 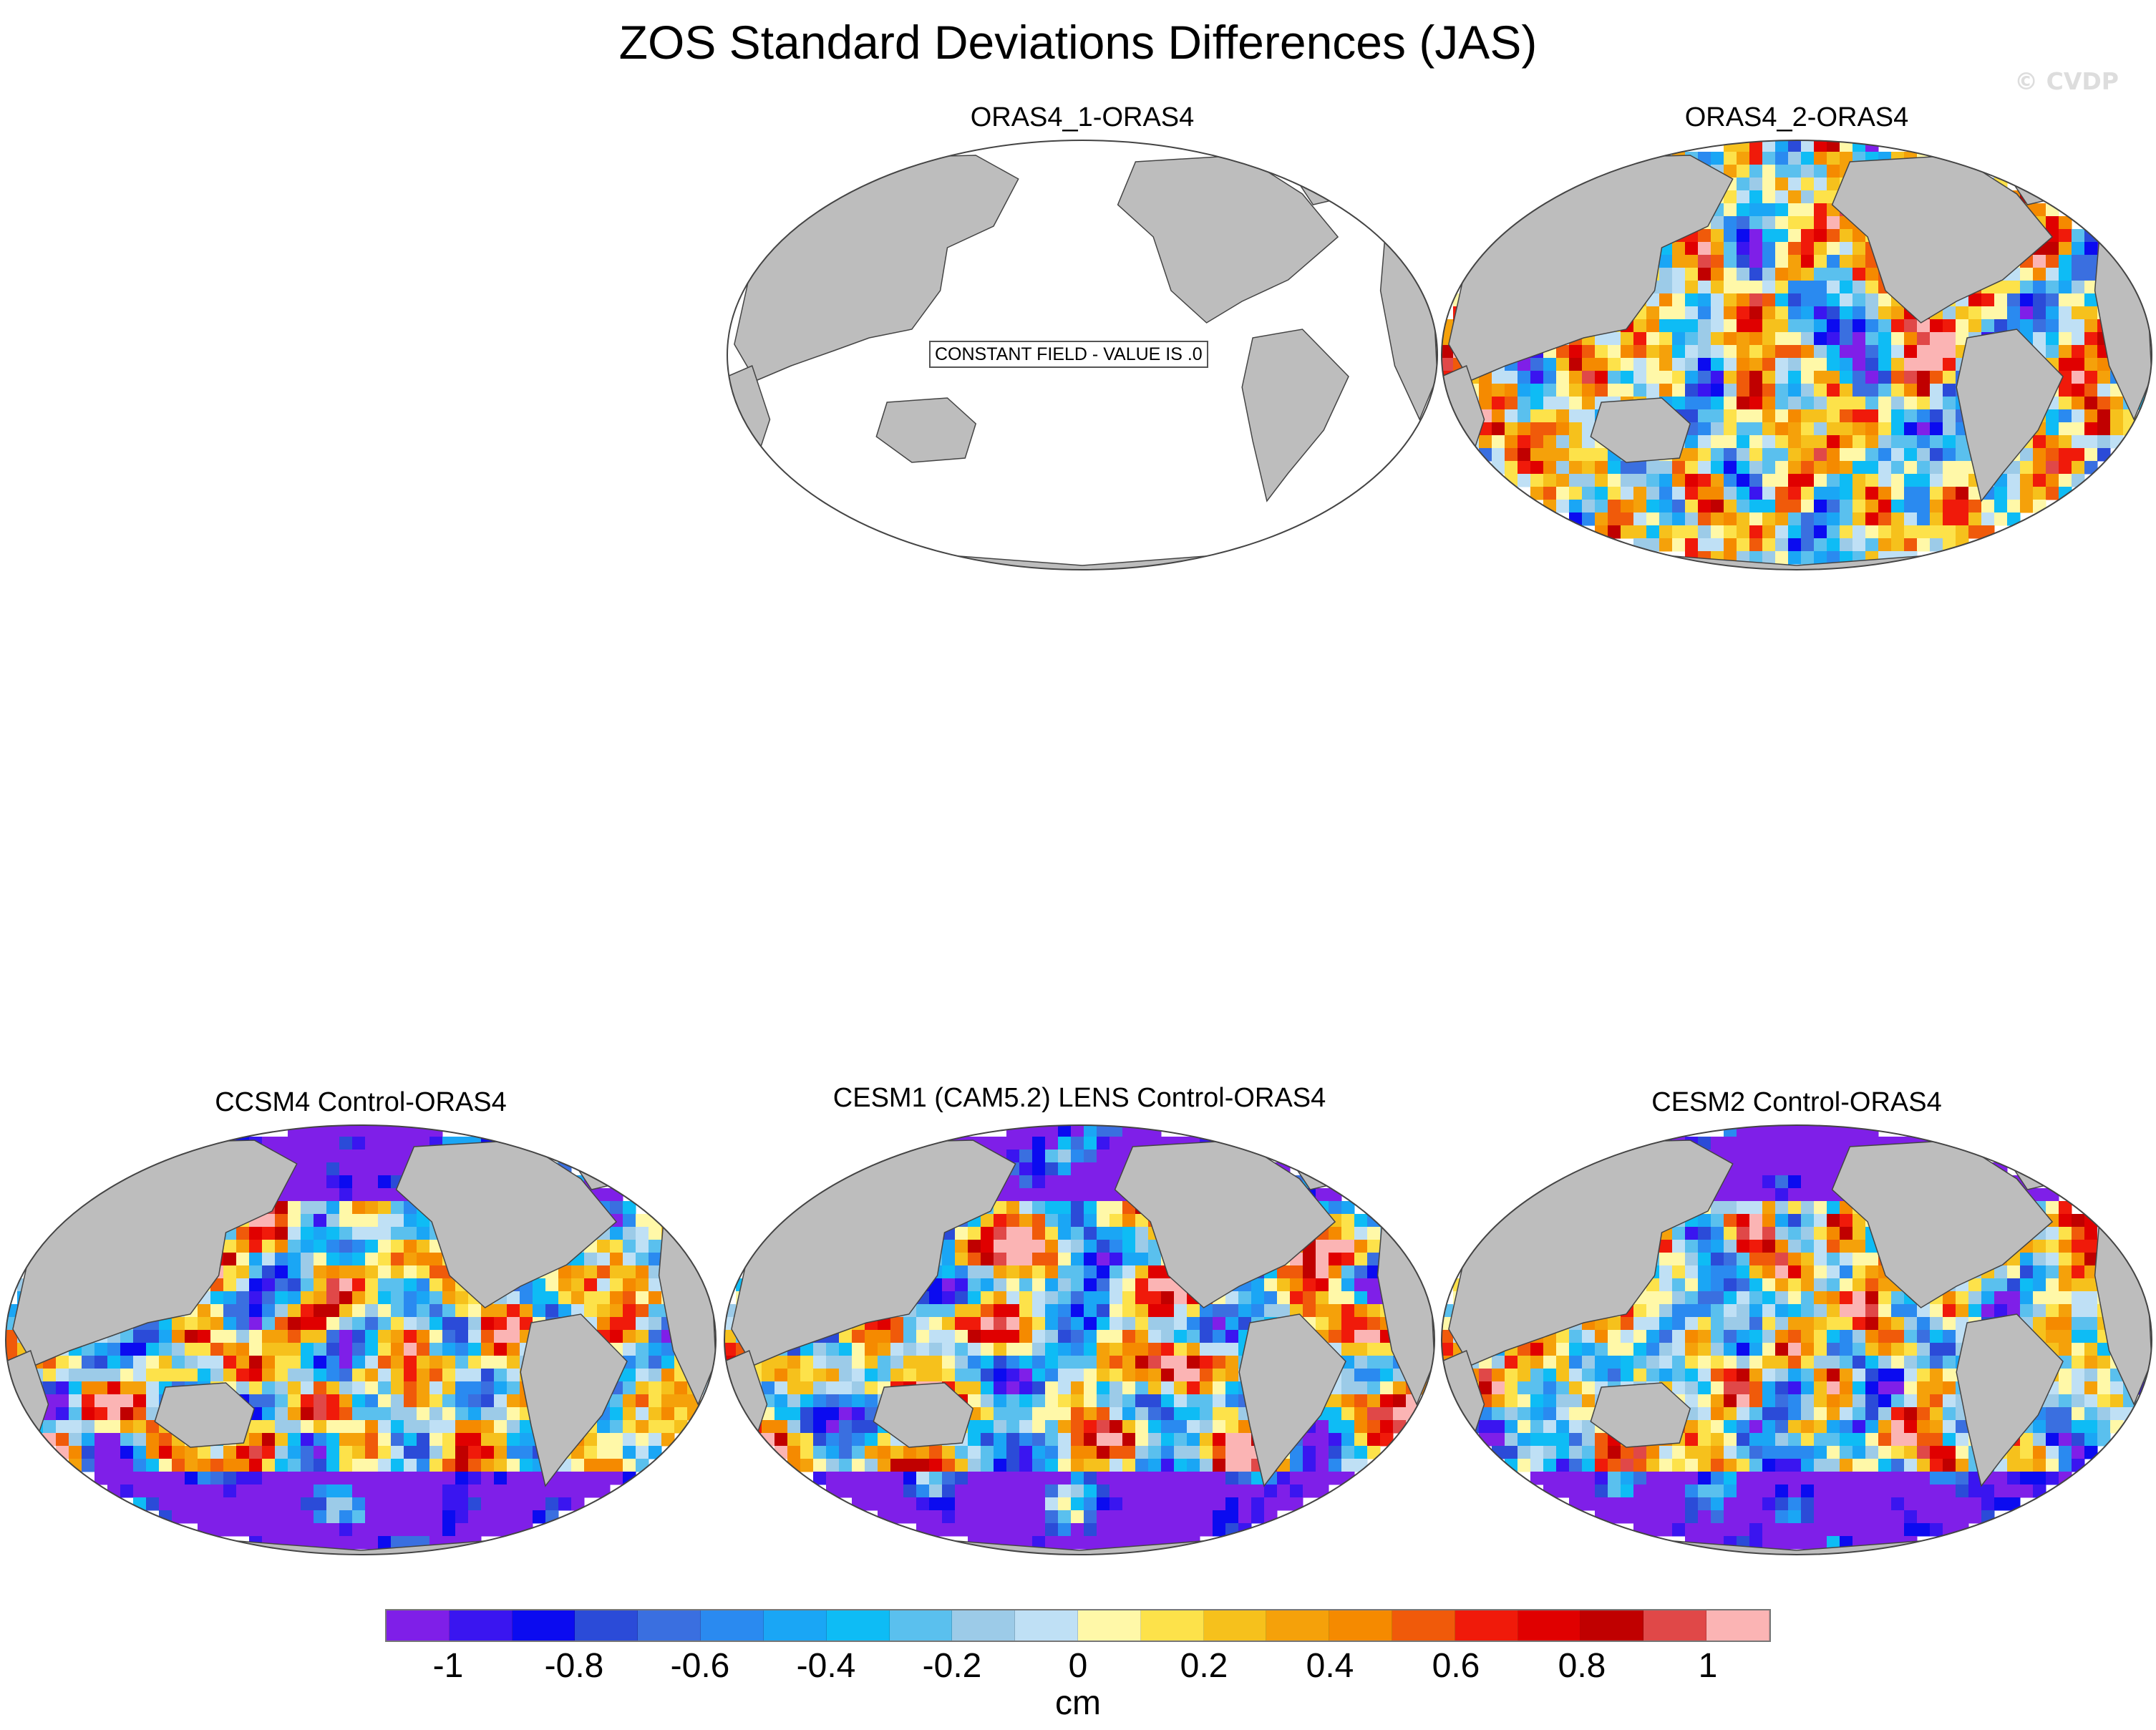 I want to click on colorbar-tick-labels: -1 -0.8 -0.6 -0.4 -0.2 0 0.2 0.4 0.6 0.8 1, so click(x=1078, y=1666).